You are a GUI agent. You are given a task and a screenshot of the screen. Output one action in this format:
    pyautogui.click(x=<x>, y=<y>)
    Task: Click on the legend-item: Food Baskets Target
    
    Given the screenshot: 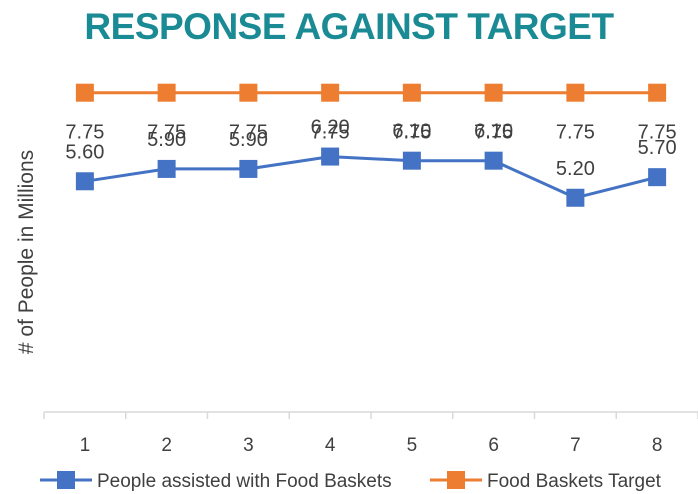 What is the action you would take?
    pyautogui.click(x=546, y=481)
    